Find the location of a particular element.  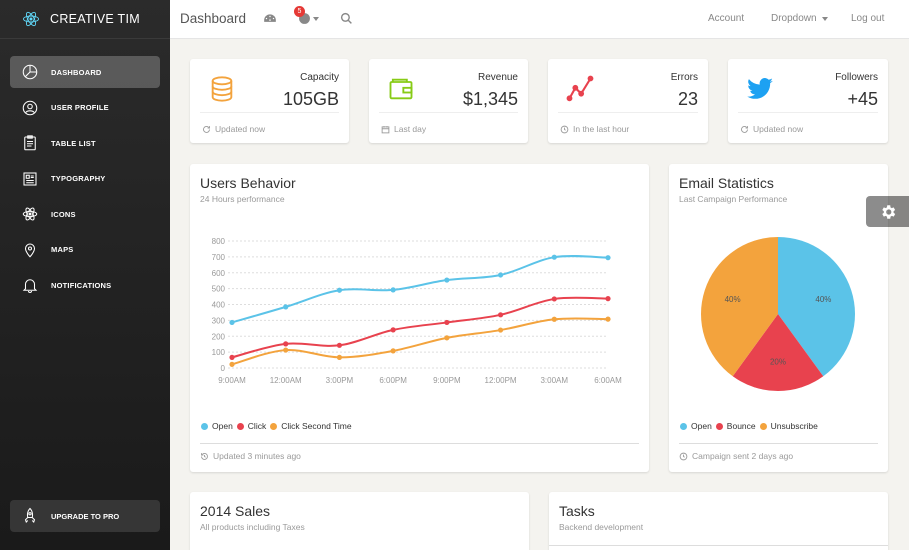

sidebar-item-icons: ICONS is located at coordinates (85, 214).